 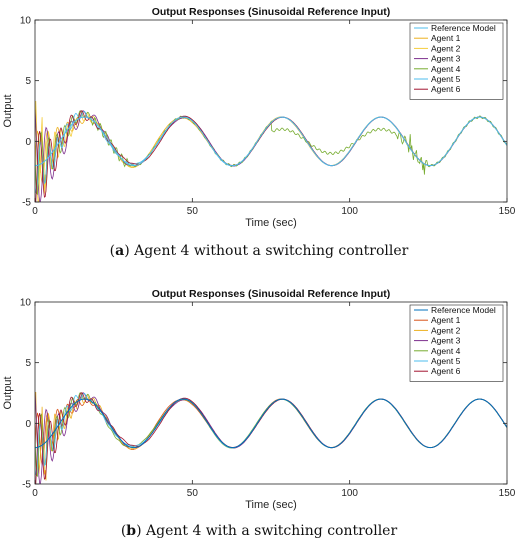 I want to click on caption-b-label: b, so click(x=131, y=531).